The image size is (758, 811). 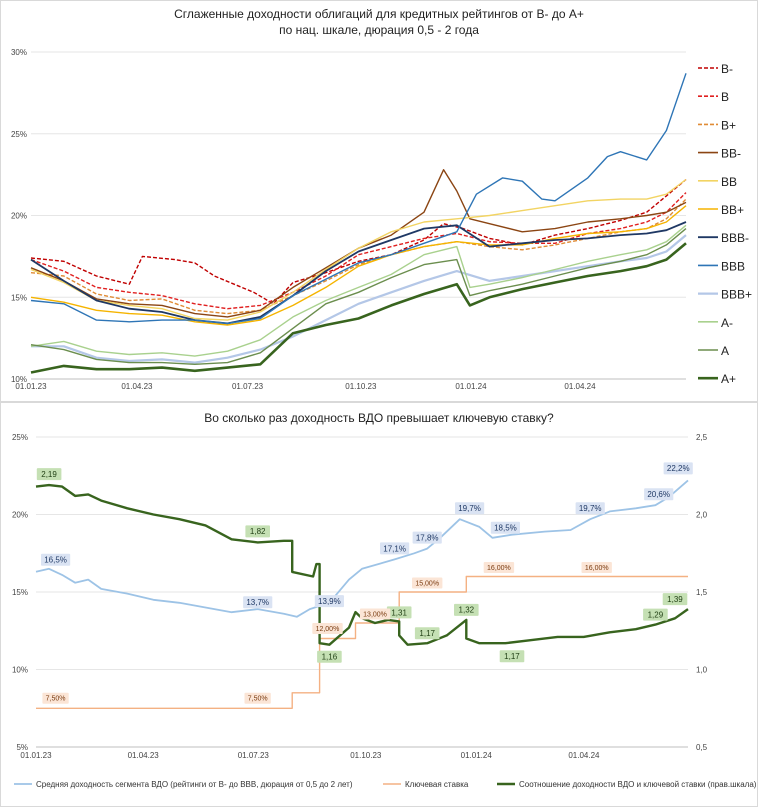 I want to click on series-line-b-minusplus, so click(x=358, y=256).